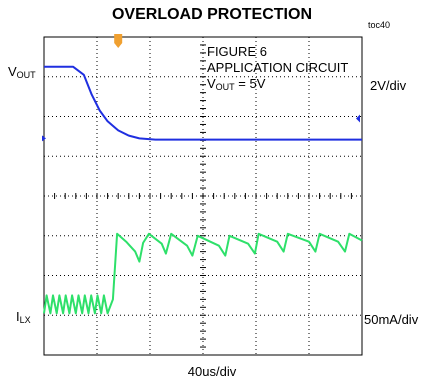 The width and height of the screenshot is (424, 387). I want to click on annotation-line1: FIGURE 6, so click(237, 51).